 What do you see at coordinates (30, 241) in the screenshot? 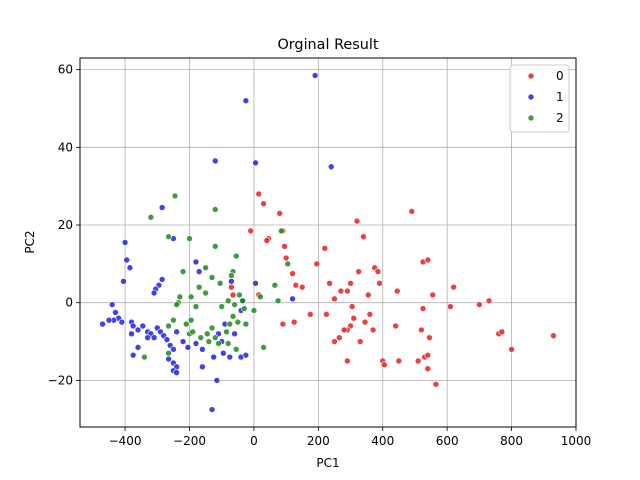
I see `y-axis-label: PC2` at bounding box center [30, 241].